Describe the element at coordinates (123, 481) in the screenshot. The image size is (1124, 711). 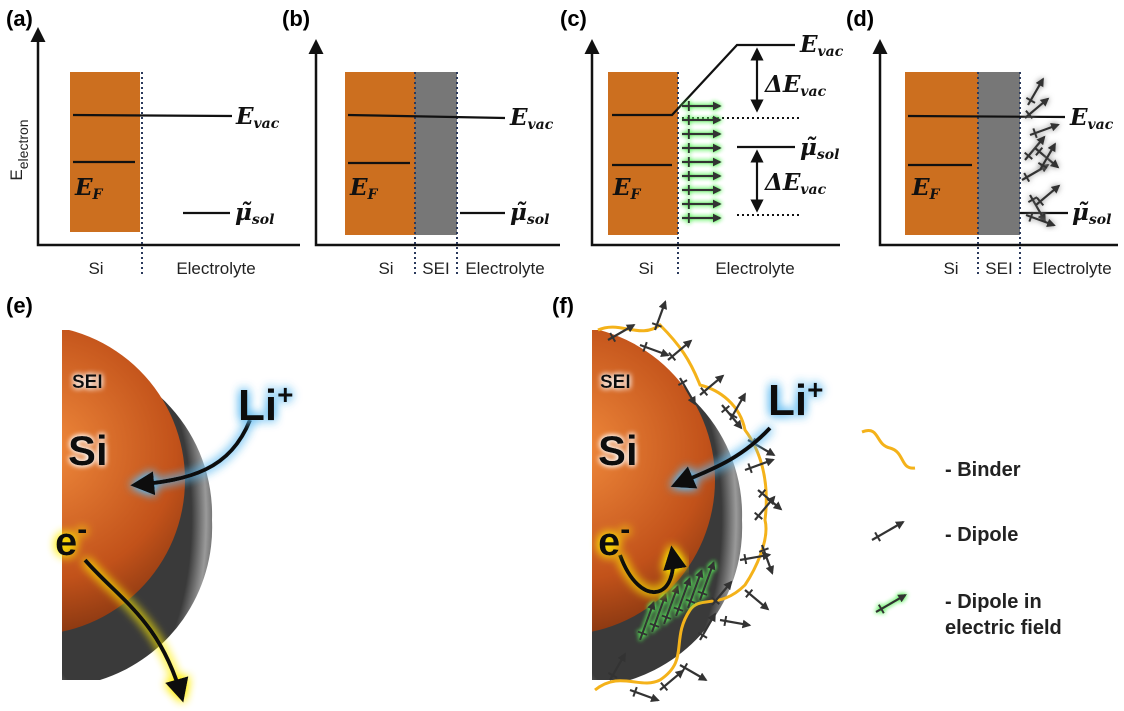
I see `si-core` at that location.